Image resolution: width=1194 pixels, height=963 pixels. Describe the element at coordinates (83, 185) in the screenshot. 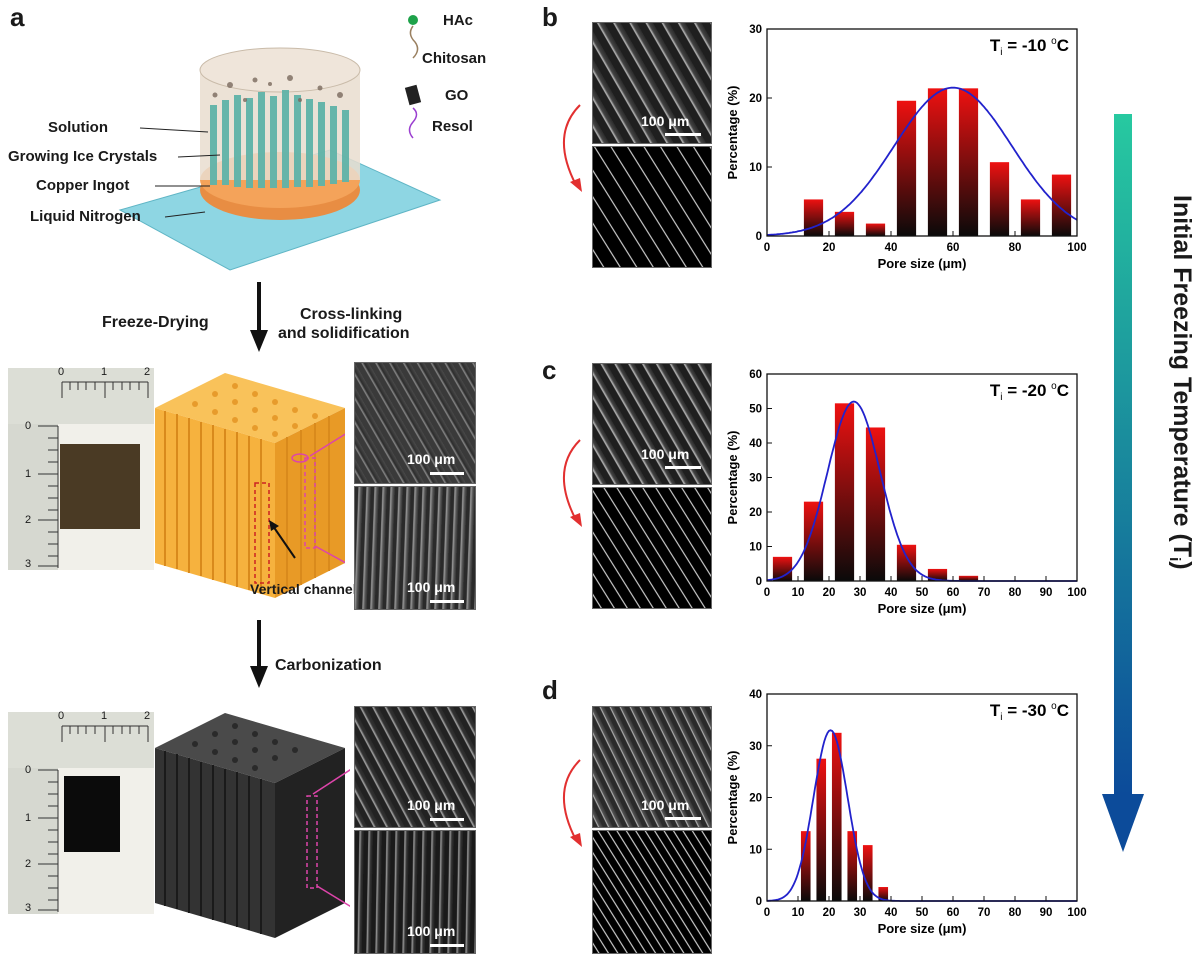

I see `label-copper-ingot: Copper Ingot` at that location.